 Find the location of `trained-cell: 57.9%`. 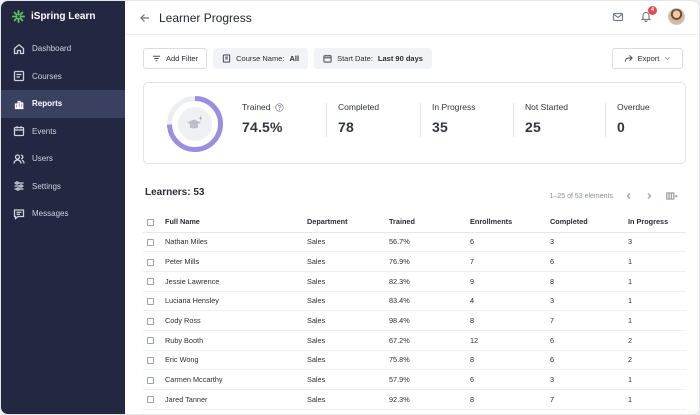

trained-cell: 57.9% is located at coordinates (429, 379).